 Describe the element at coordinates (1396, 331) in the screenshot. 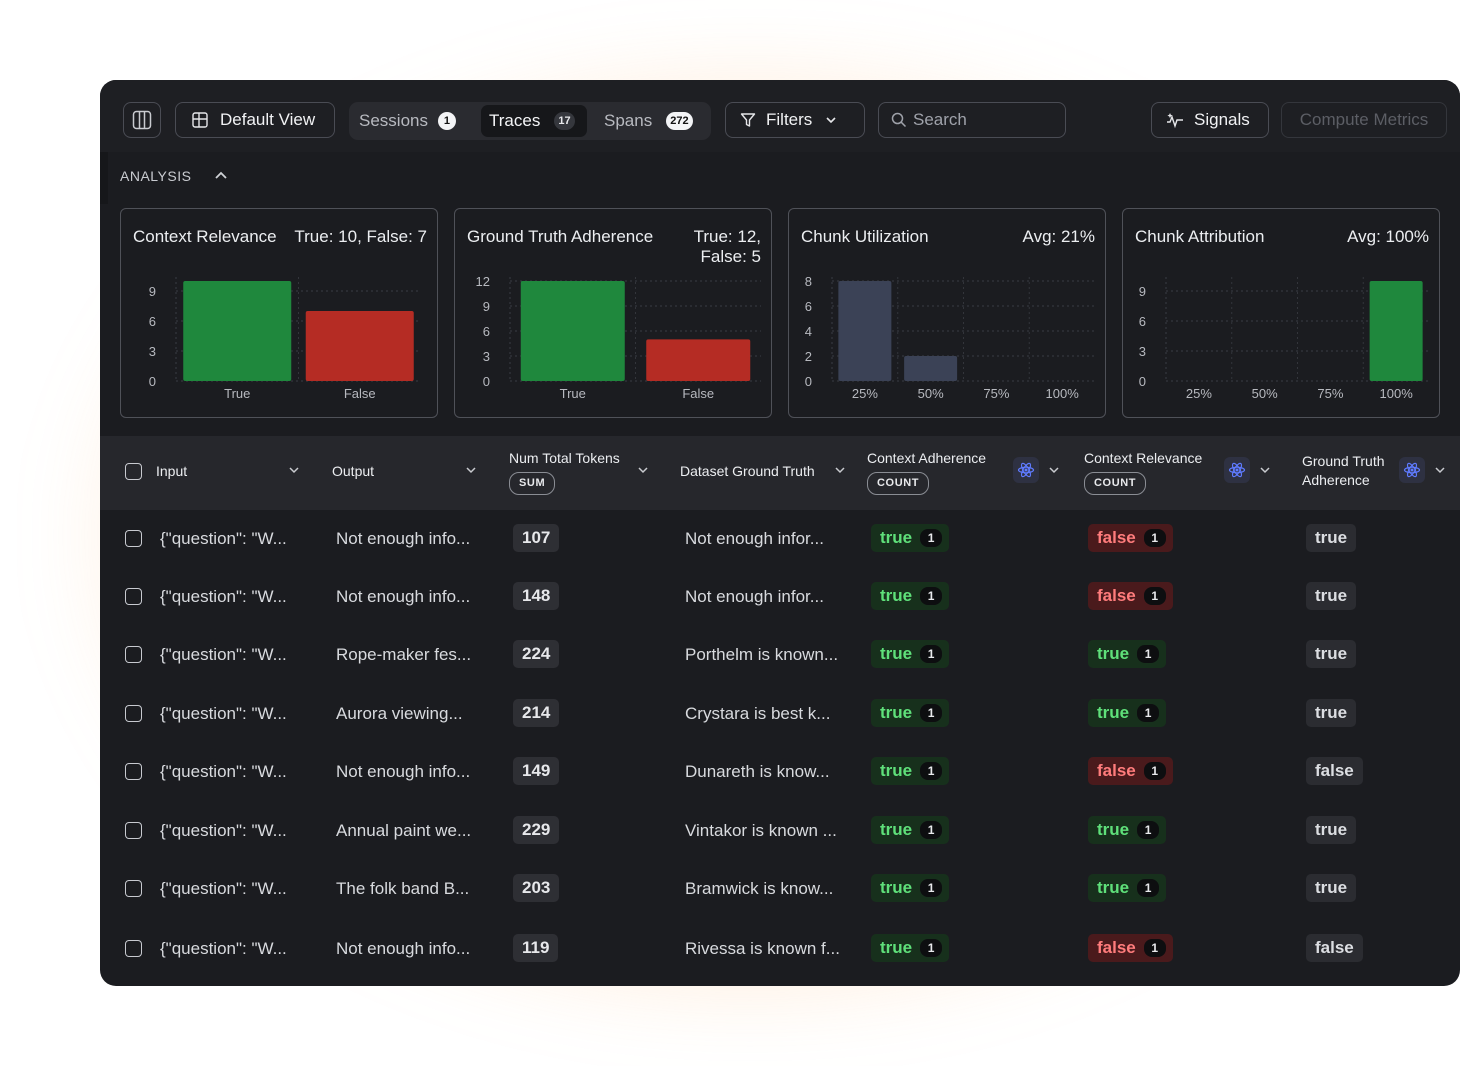

I see `bar-100pct` at that location.